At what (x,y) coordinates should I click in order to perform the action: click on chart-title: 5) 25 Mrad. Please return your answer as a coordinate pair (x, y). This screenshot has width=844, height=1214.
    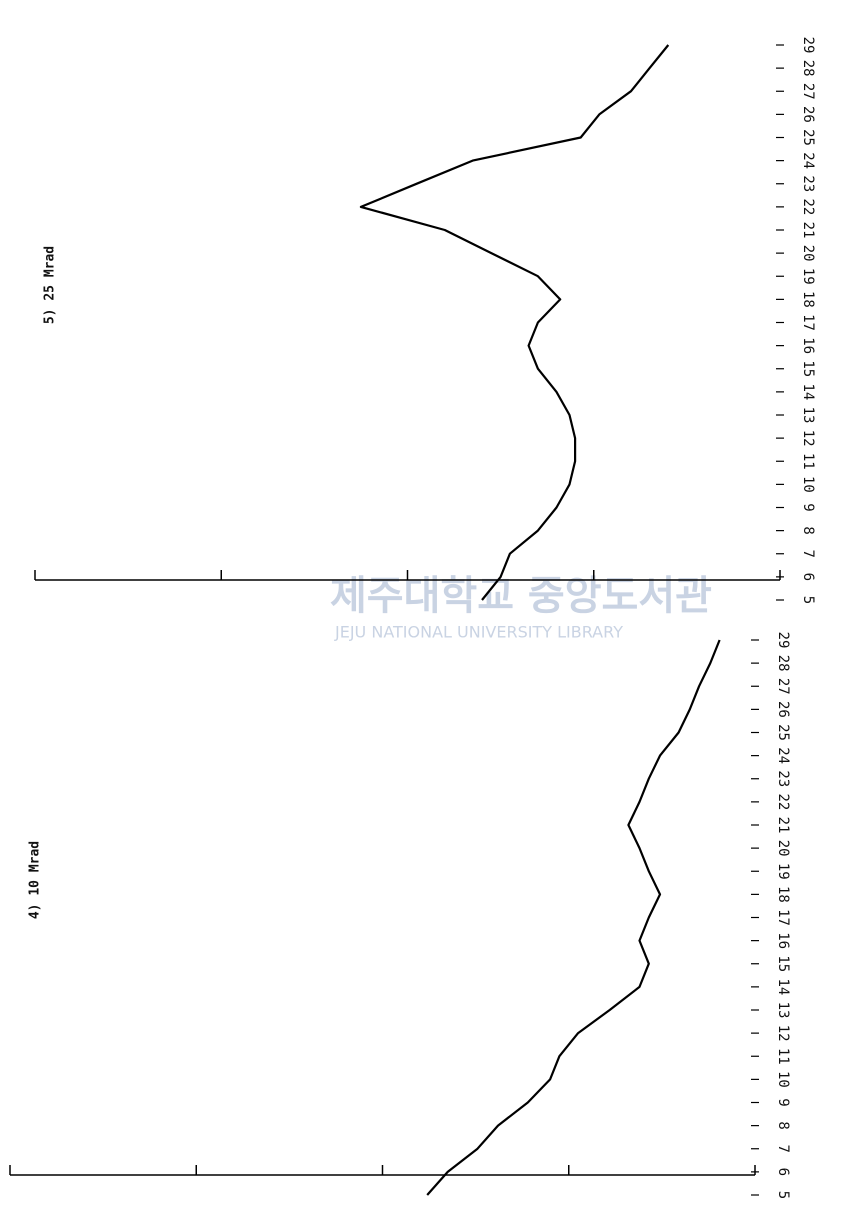
    Looking at the image, I should click on (50, 285).